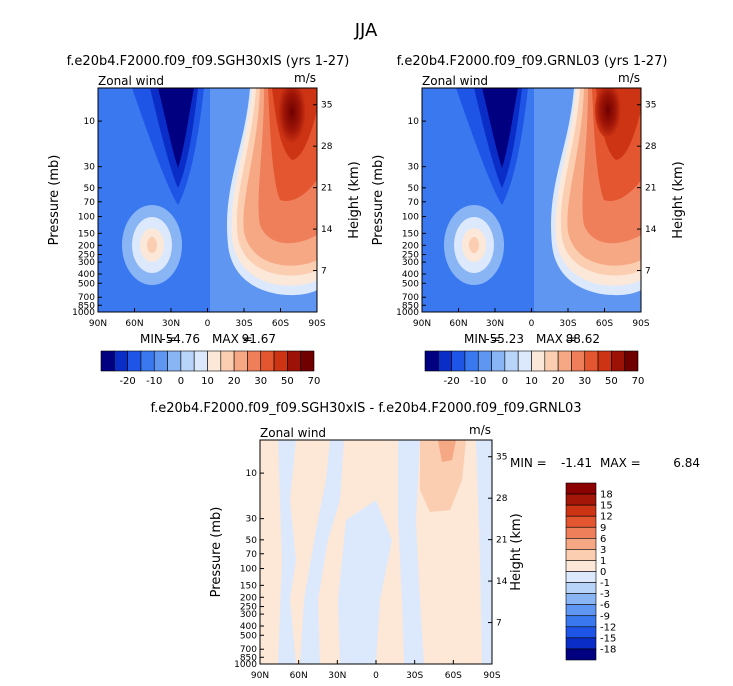  I want to click on panel-difference-ytick-label: 700, so click(248, 650).